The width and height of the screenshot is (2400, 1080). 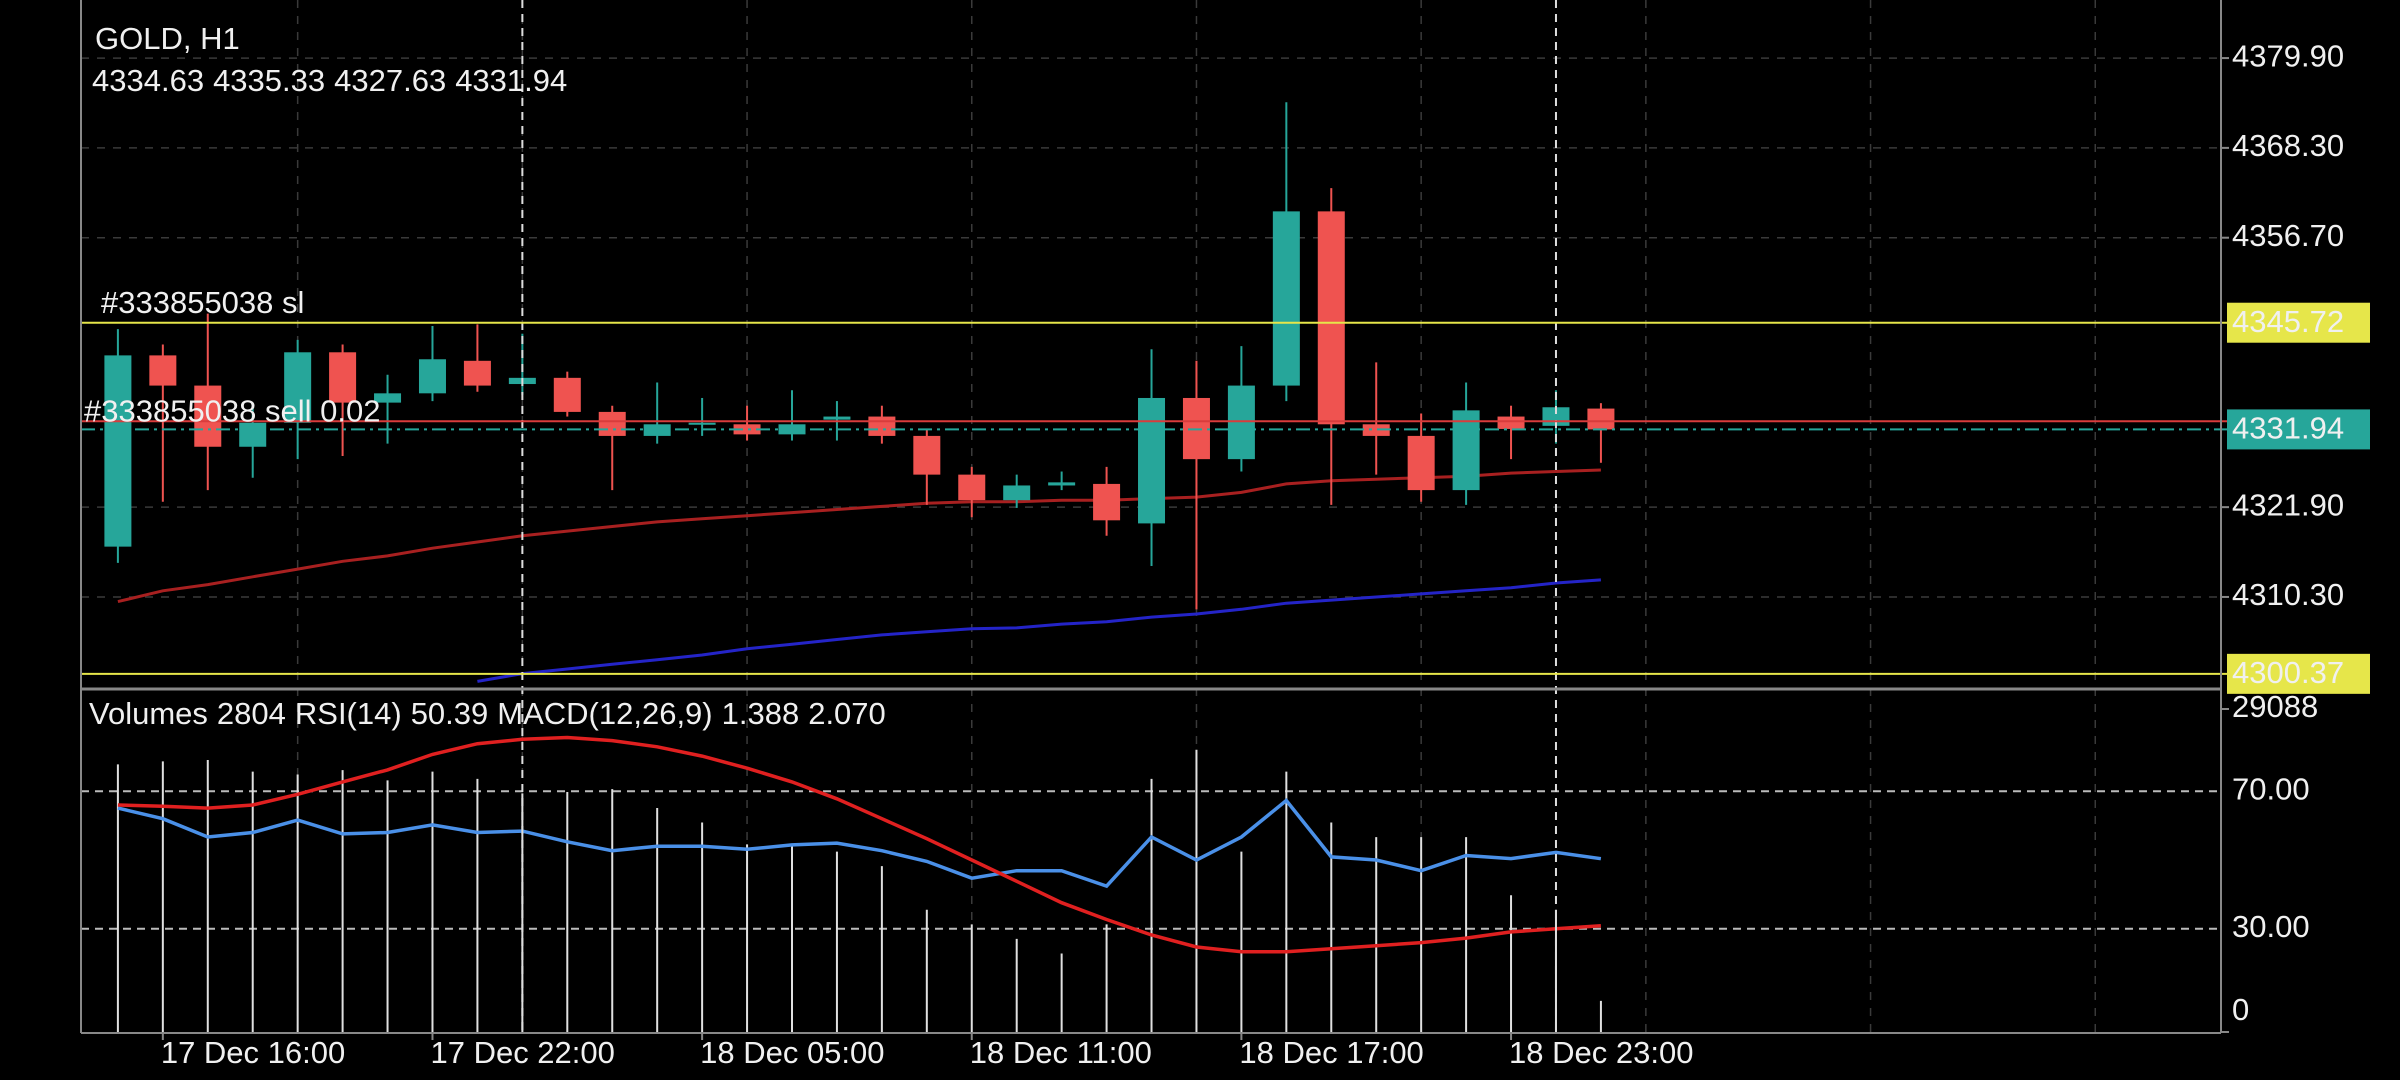 I want to click on ohlc-close: 4331.94, so click(x=511, y=80).